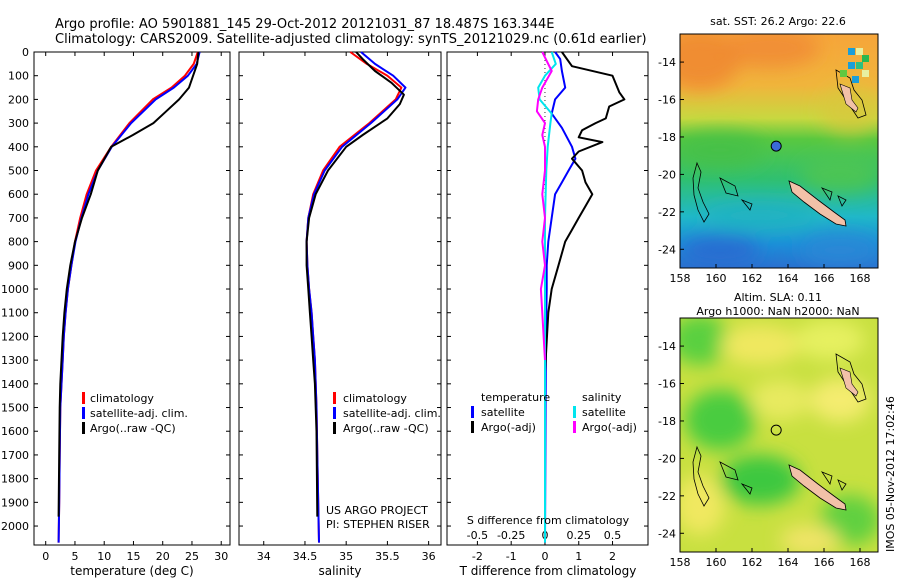  I want to click on legend-label-satellite: satellite-adj. clim., so click(139, 413).